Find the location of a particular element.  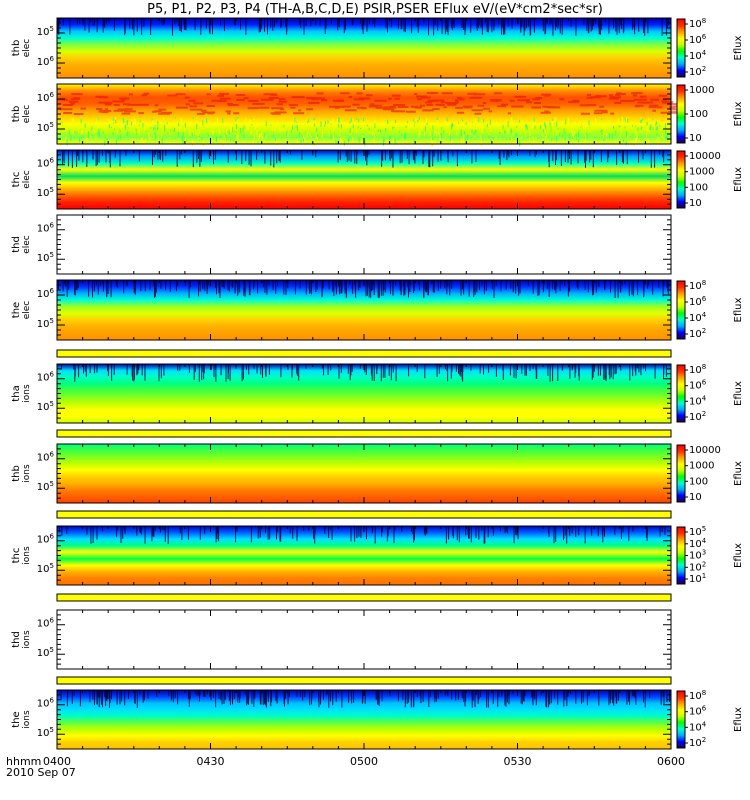

x-tick-label-0530: 0530 is located at coordinates (518, 761).